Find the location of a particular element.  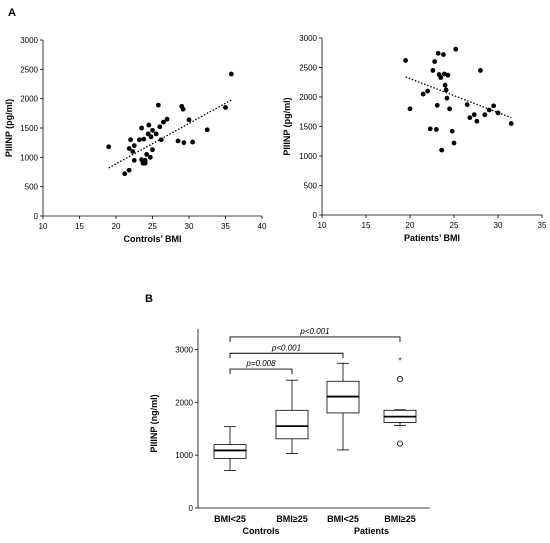

group-label: Controls is located at coordinates (261, 531).